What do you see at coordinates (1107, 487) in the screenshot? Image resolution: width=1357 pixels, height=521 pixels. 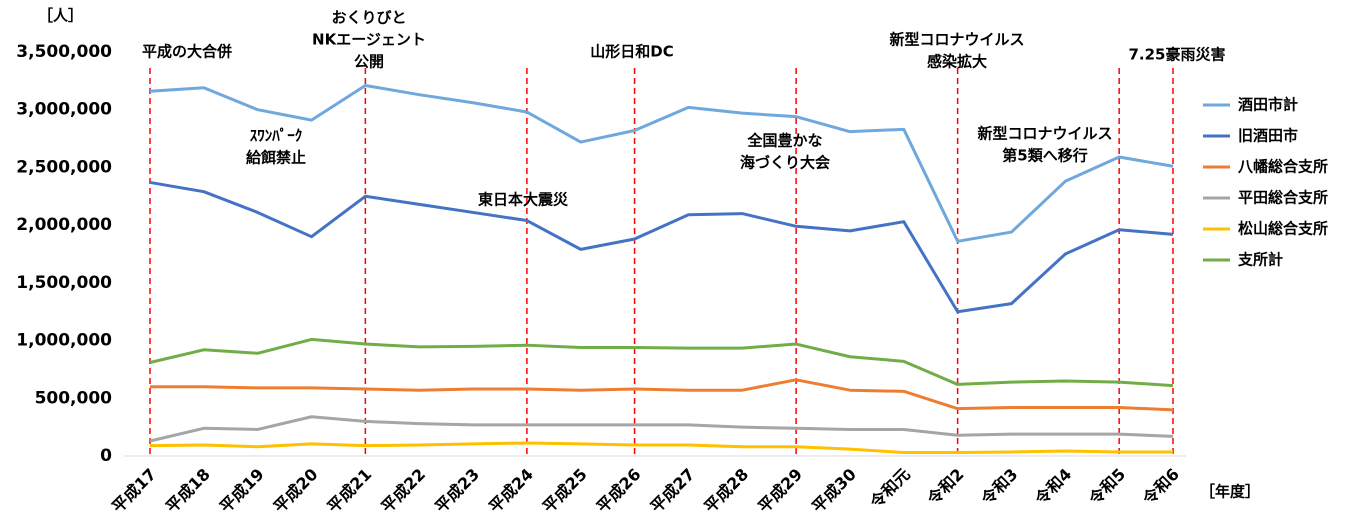 I see `x-tick-label: 令和5` at bounding box center [1107, 487].